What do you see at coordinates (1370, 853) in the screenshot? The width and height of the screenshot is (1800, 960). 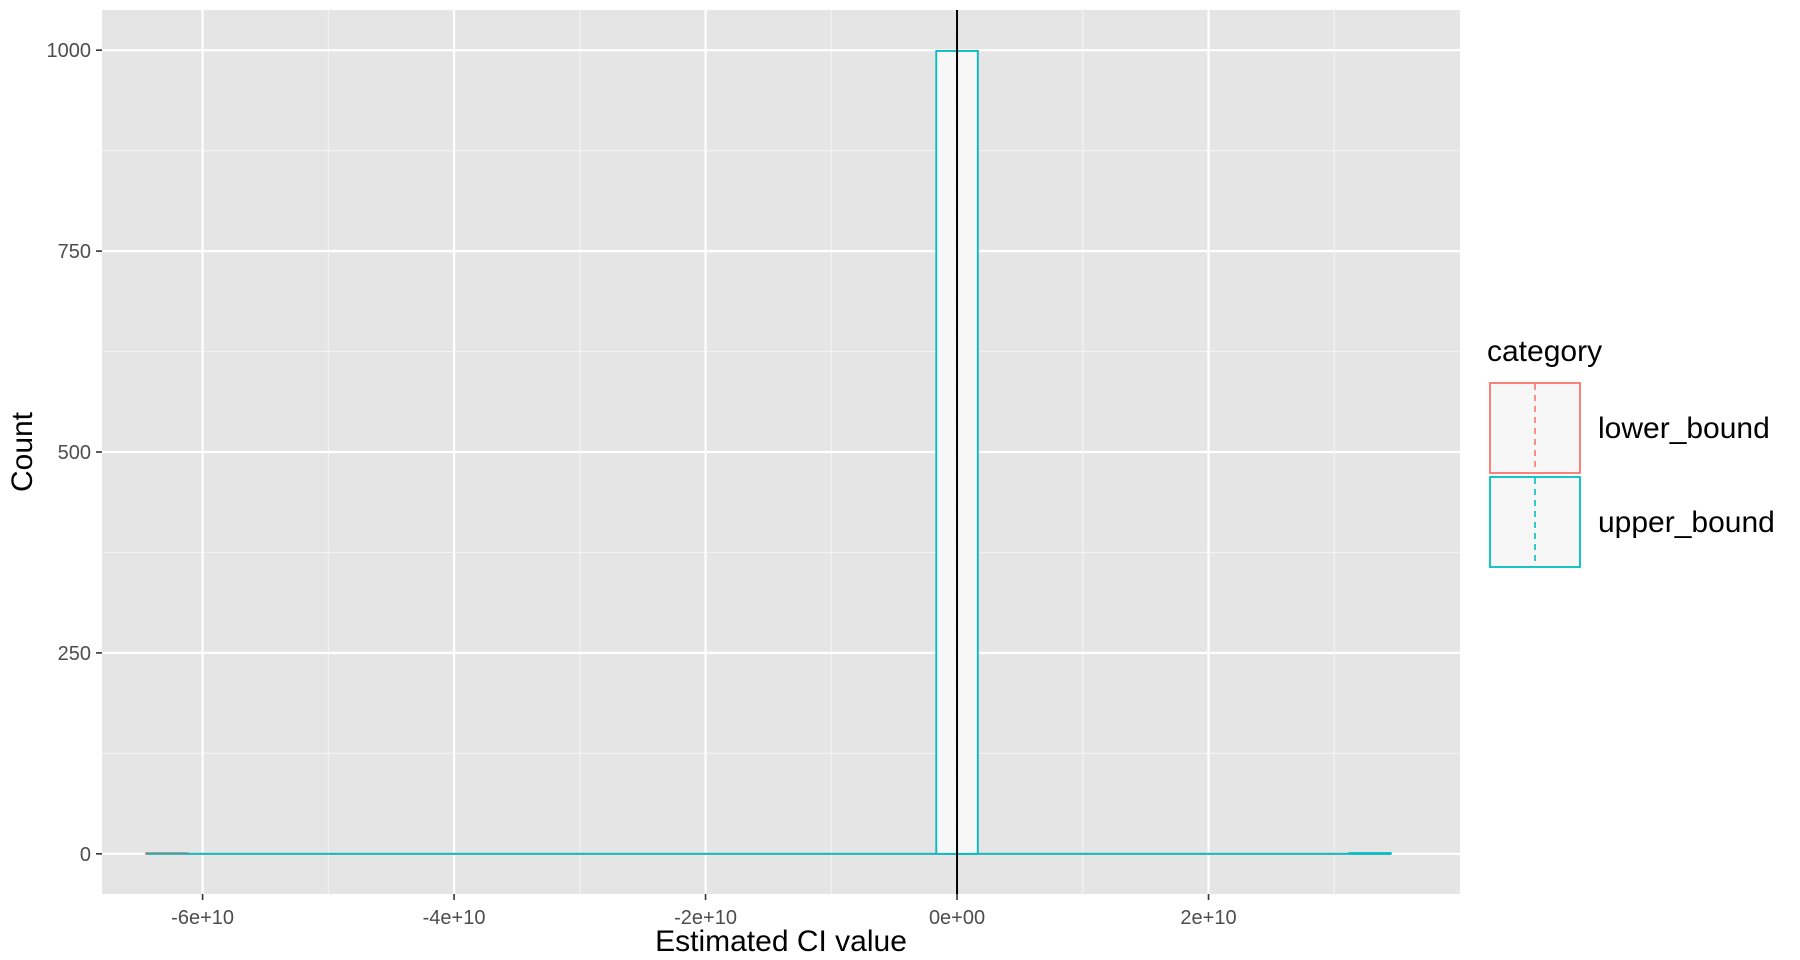 I see `histogram-bar` at bounding box center [1370, 853].